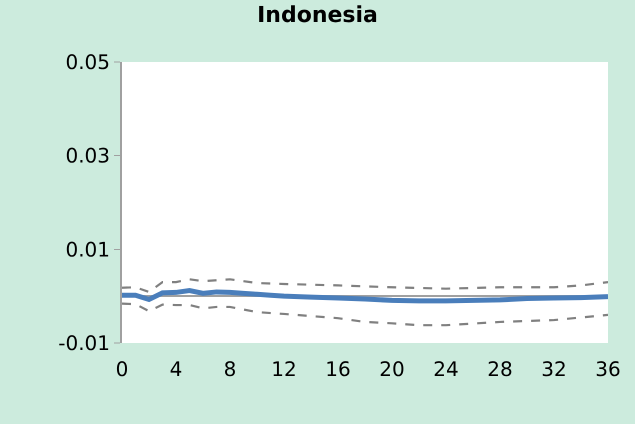  I want to click on x-tick-label: 16, so click(338, 369).